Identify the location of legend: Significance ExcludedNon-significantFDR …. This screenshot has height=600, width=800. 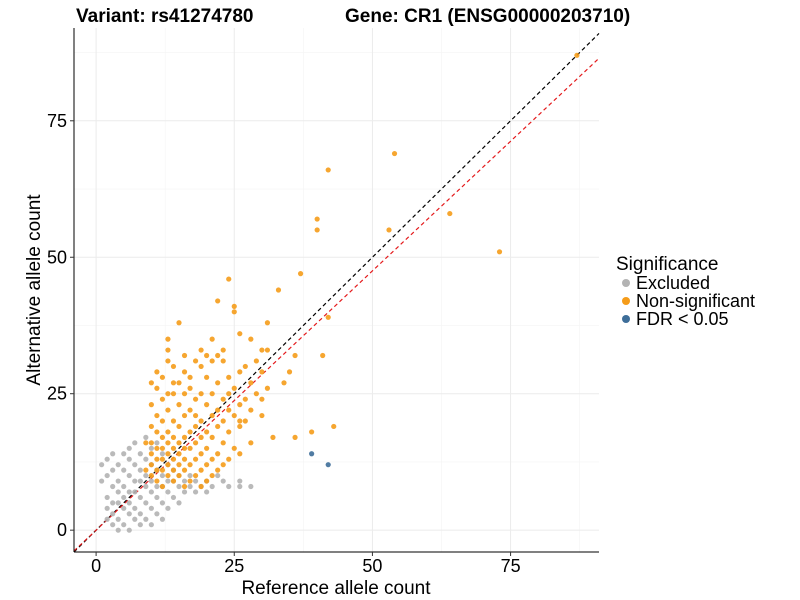
(685, 291).